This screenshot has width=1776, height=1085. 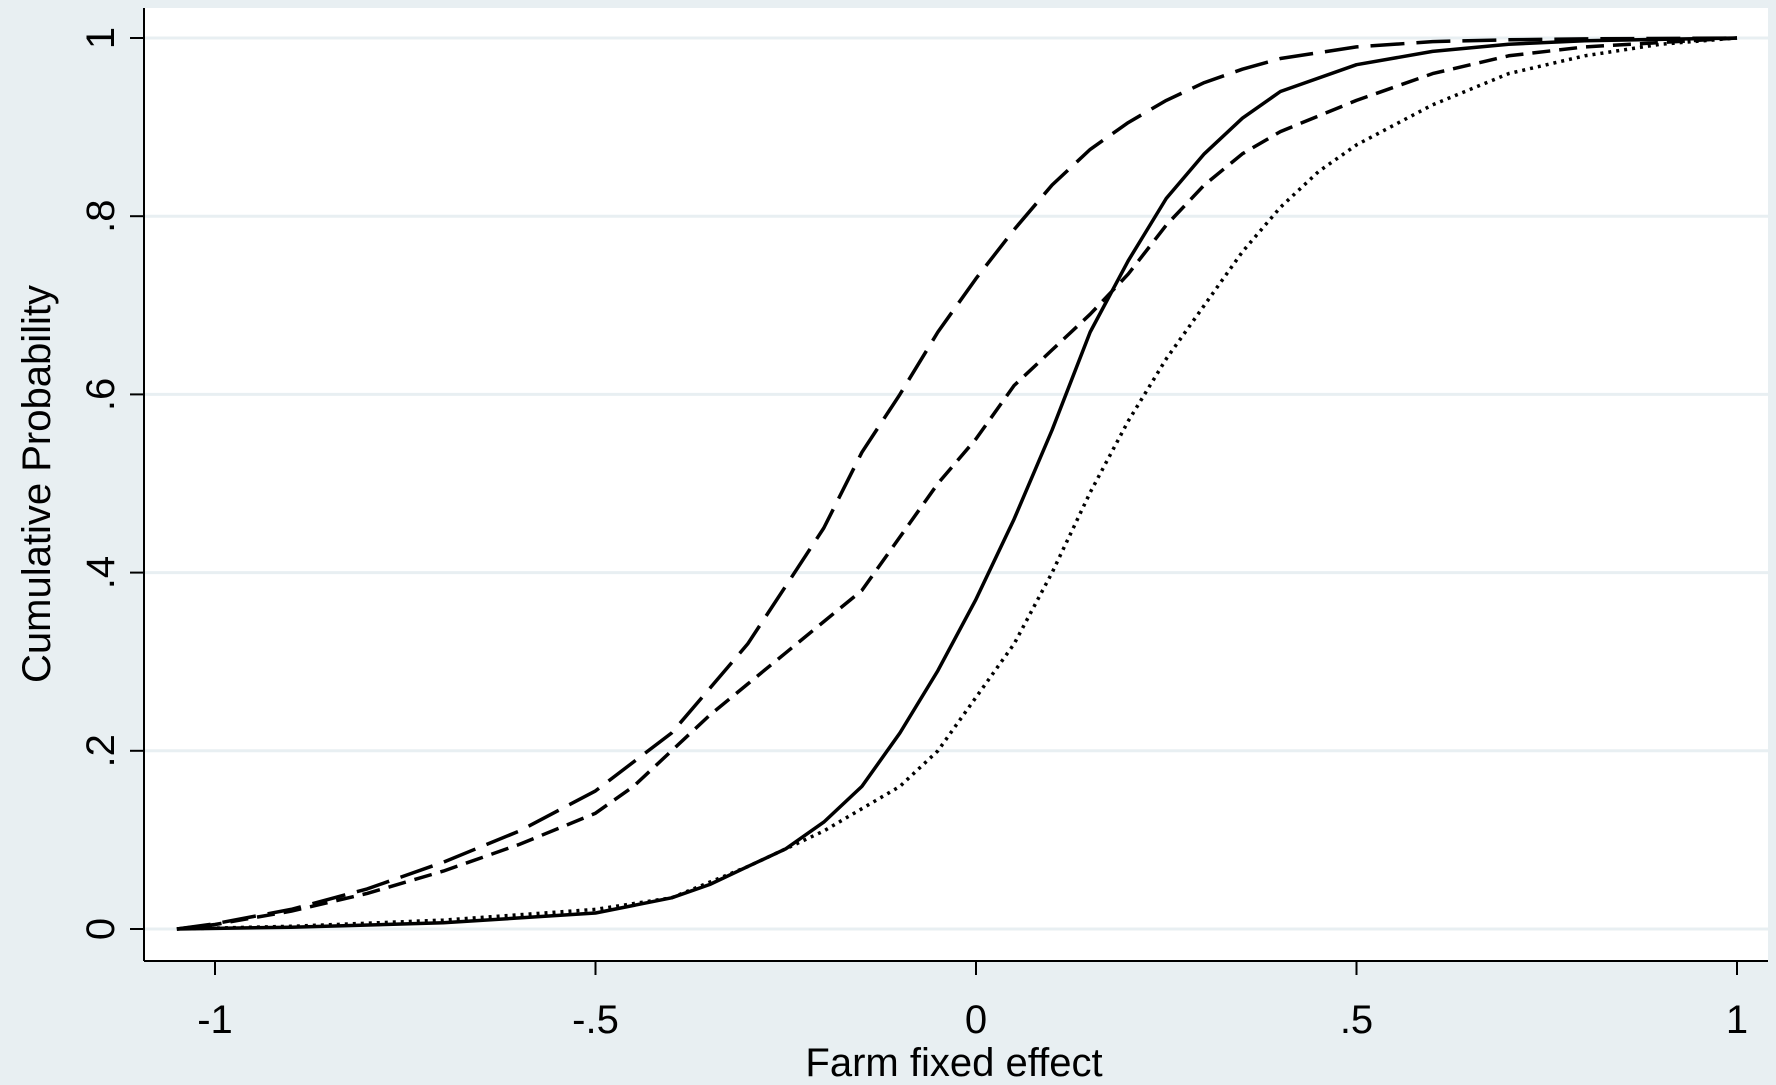 What do you see at coordinates (37, 484) in the screenshot?
I see `y-axis-title: Cumulative Probability` at bounding box center [37, 484].